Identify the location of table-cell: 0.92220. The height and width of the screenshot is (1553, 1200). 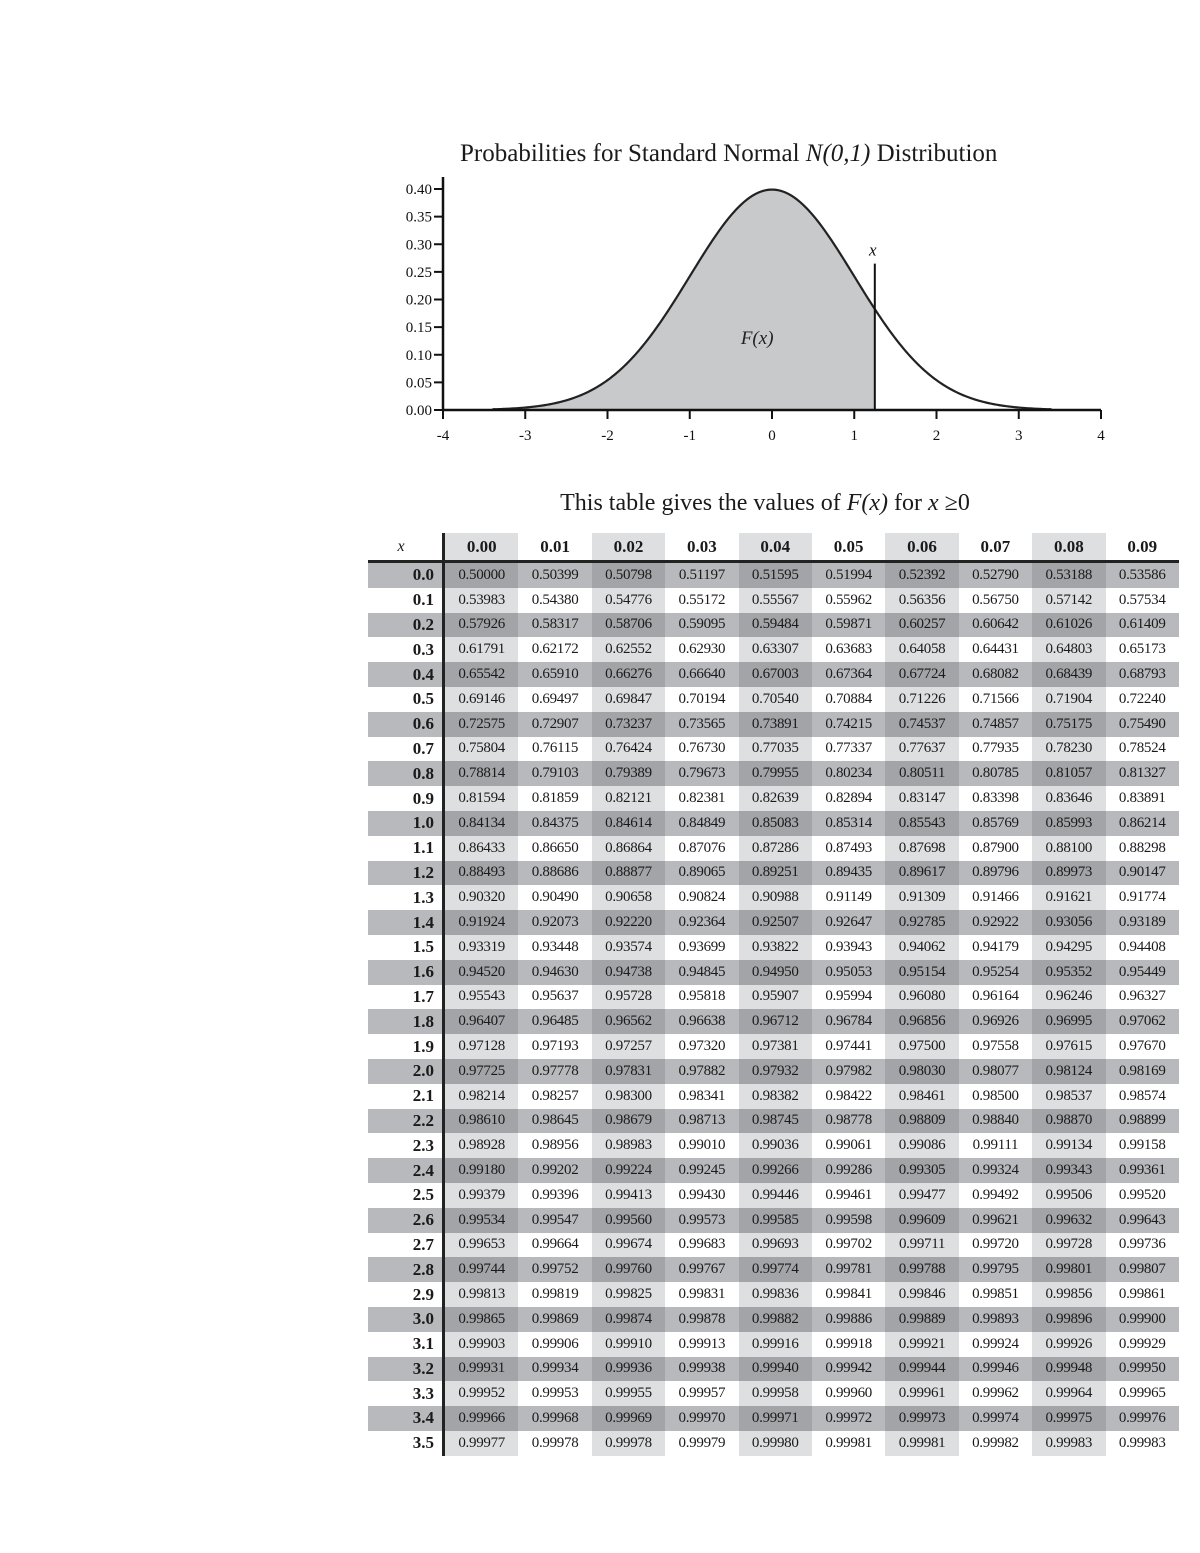
(628, 922).